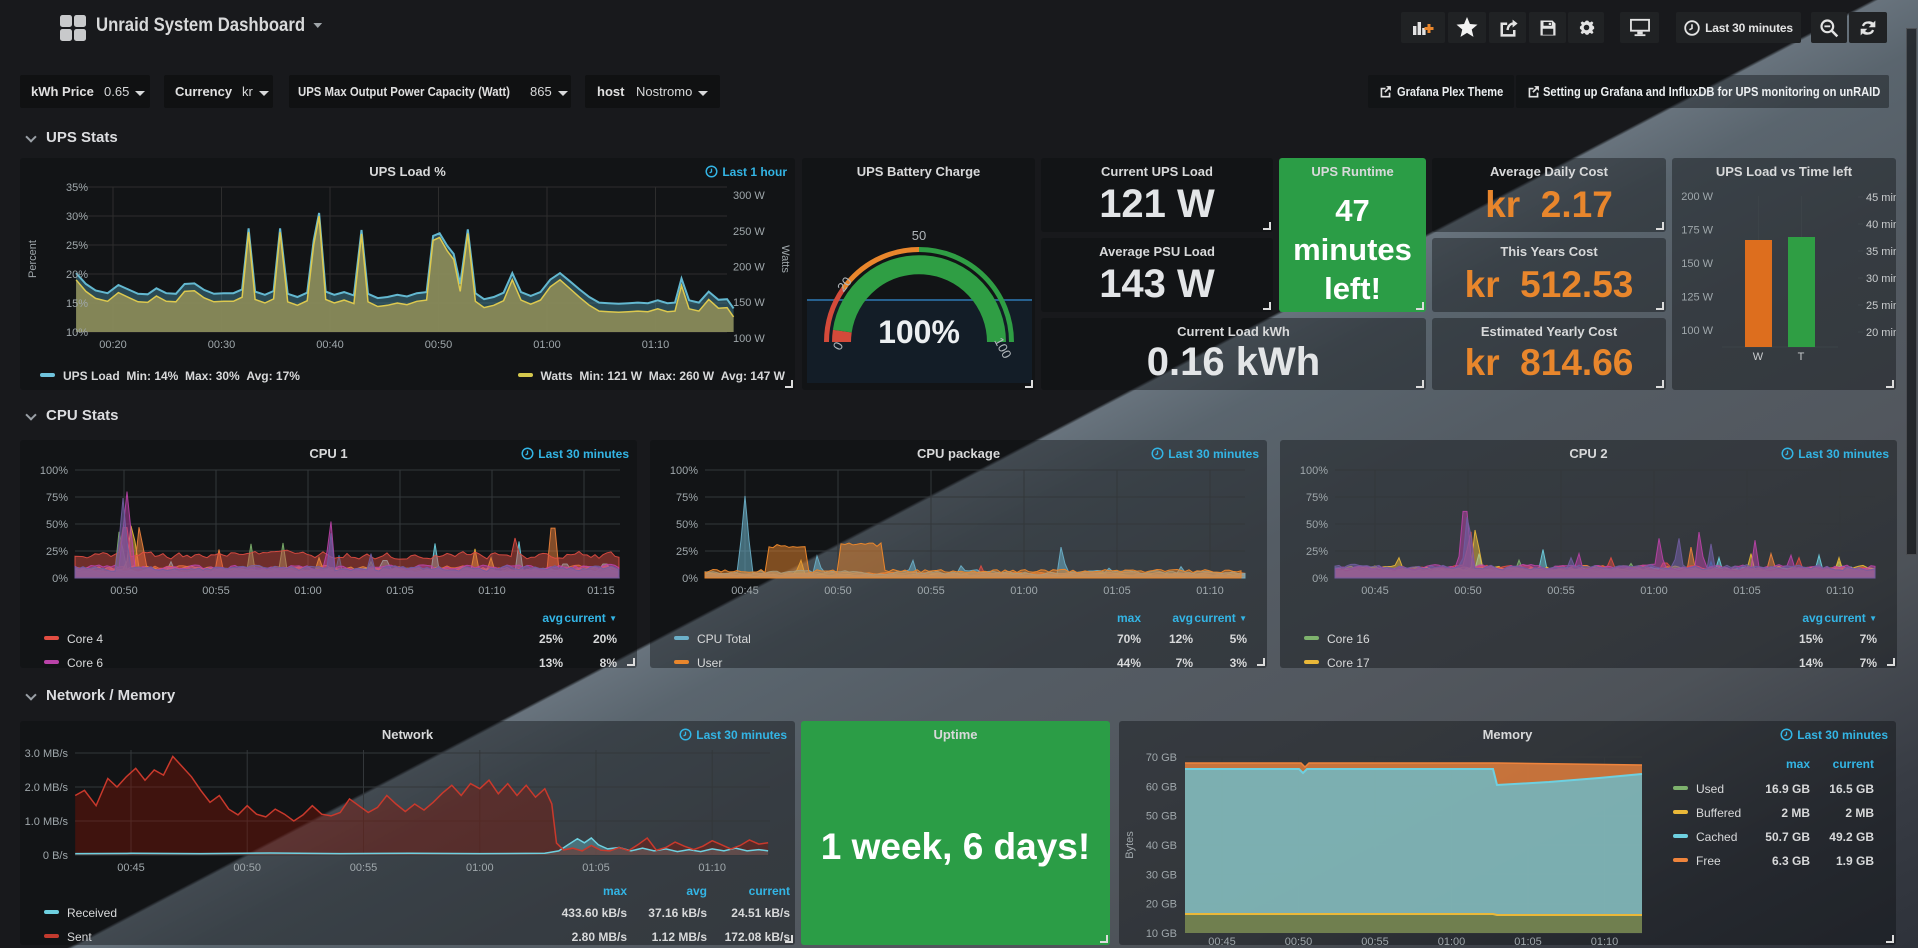  Describe the element at coordinates (1161, 817) in the screenshot. I see `svg-text: 50 GB` at that location.